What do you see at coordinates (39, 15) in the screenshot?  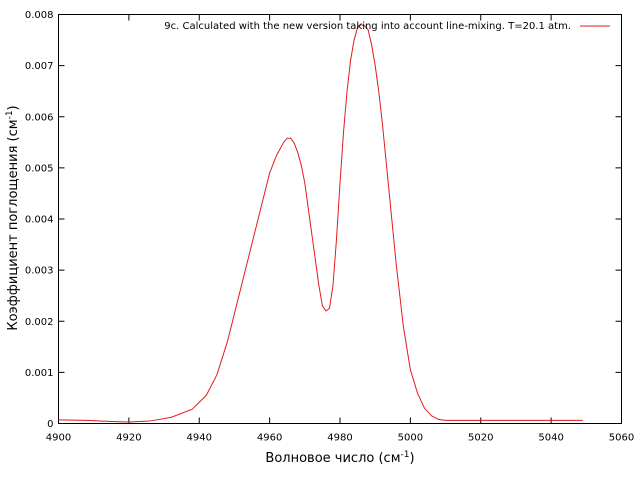 I see `y-tick-label-8: 0.008` at bounding box center [39, 15].